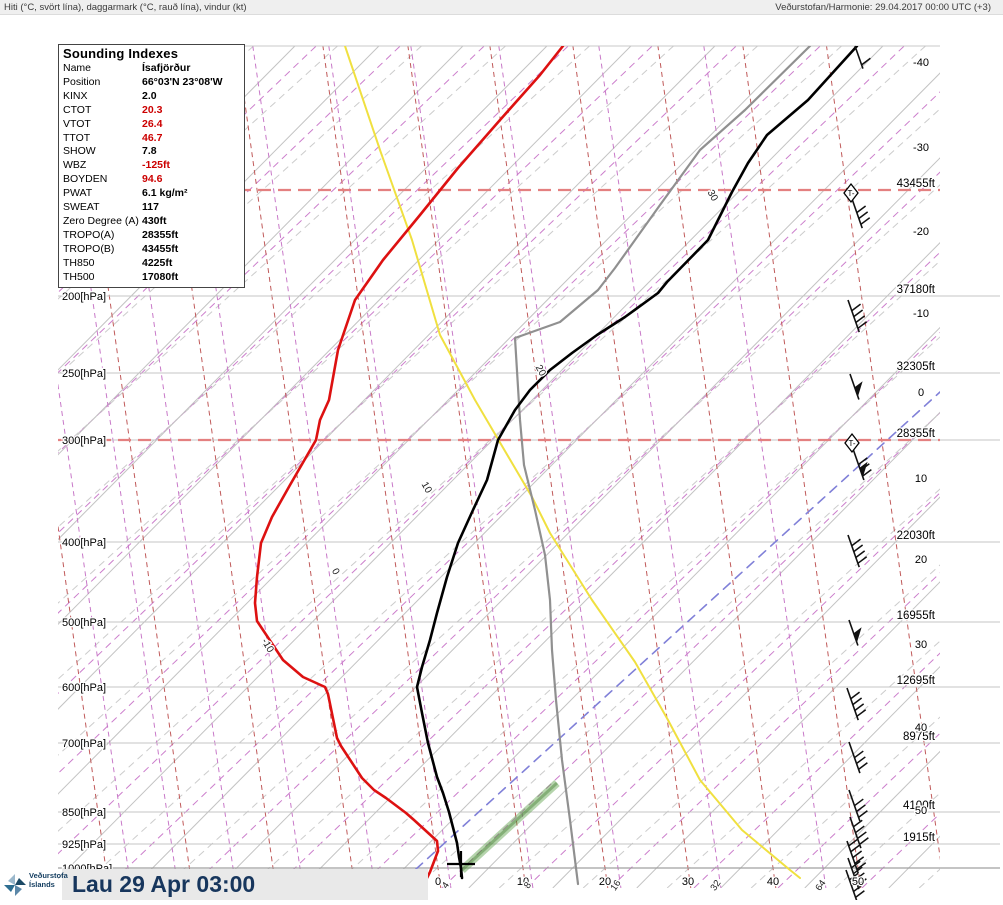  I want to click on svg-text: 8975ft, so click(919, 737).